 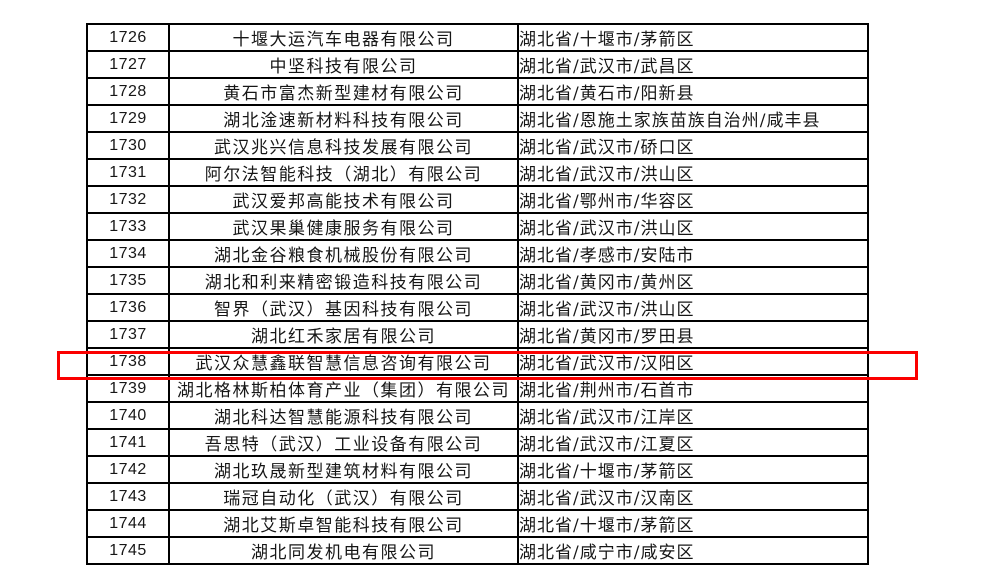 I want to click on table-row: 1743 瑞冠自动化（武汉）有限公司 湖北省/武汉市/汉南区, so click(x=477, y=496).